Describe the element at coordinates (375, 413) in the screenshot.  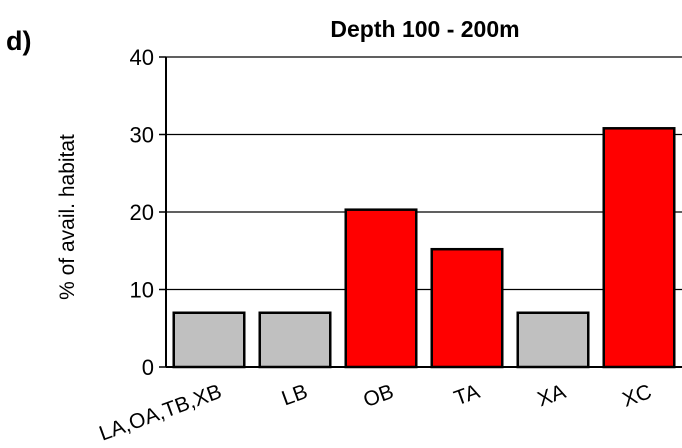
I see `x-tick-labels: LA,OA,TB,XB LB OB TA XA XC` at that location.